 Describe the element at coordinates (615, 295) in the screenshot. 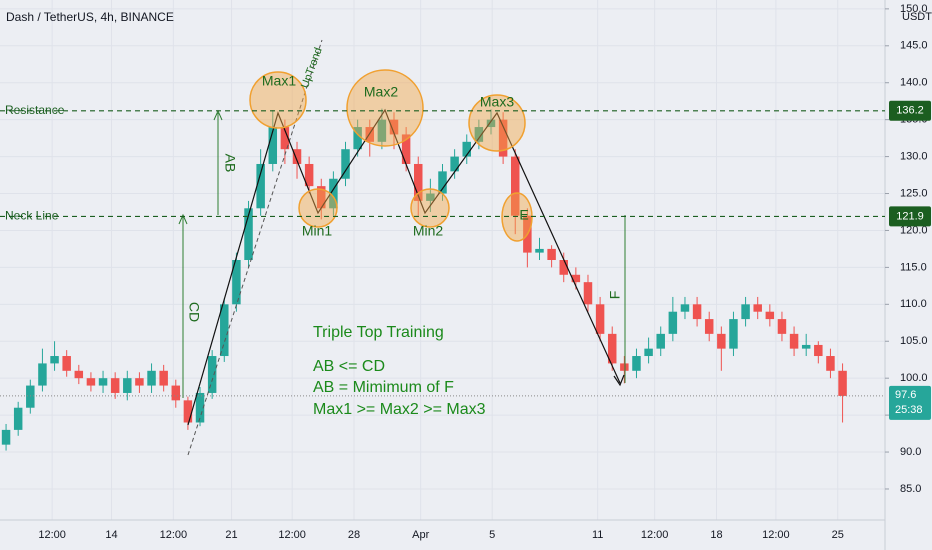

I see `label: F` at that location.